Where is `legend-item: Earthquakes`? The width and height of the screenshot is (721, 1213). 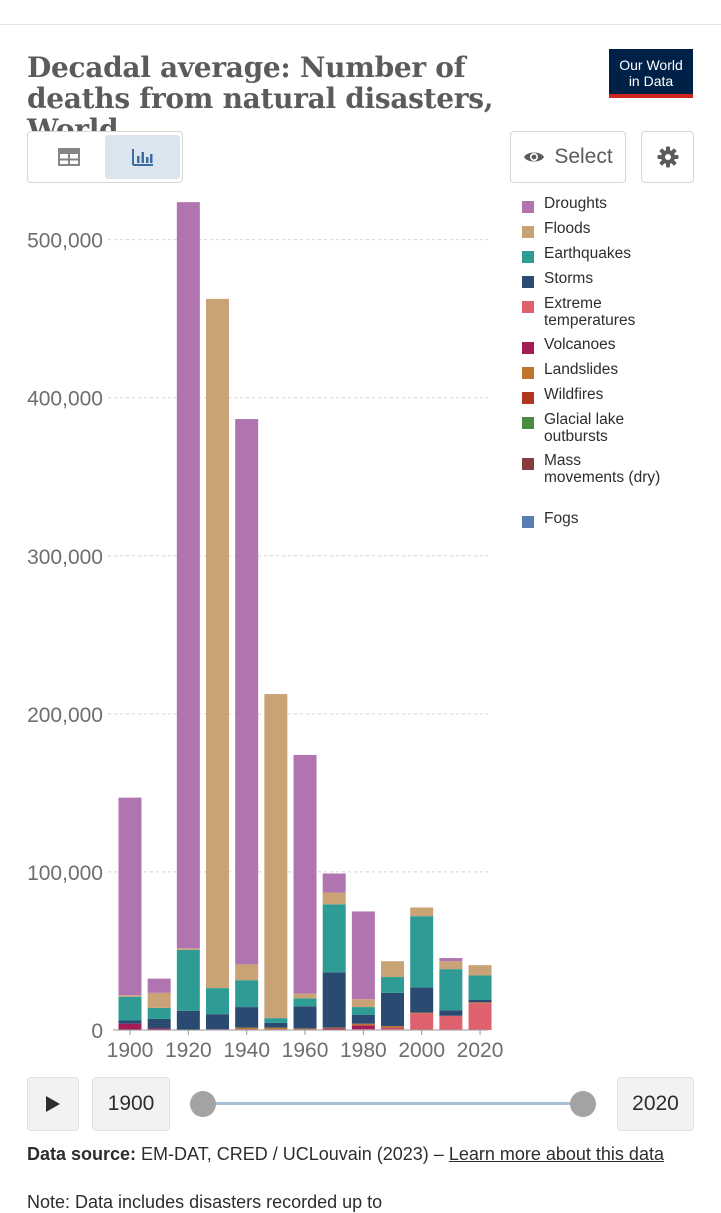
legend-item: Earthquakes is located at coordinates (593, 254).